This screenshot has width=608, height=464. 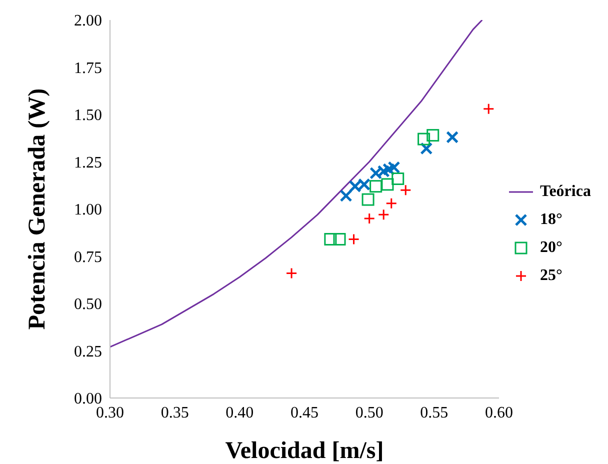 I want to click on x-tick-label: 0.35, so click(x=174, y=413).